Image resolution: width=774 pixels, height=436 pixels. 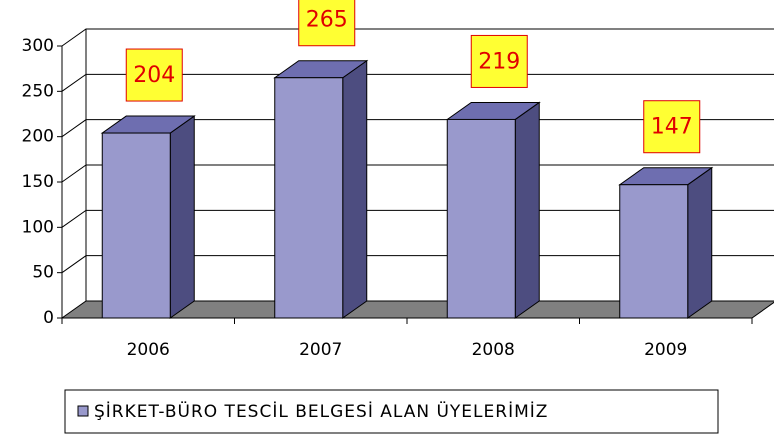 What do you see at coordinates (493, 350) in the screenshot?
I see `x-tick-label: 2008` at bounding box center [493, 350].